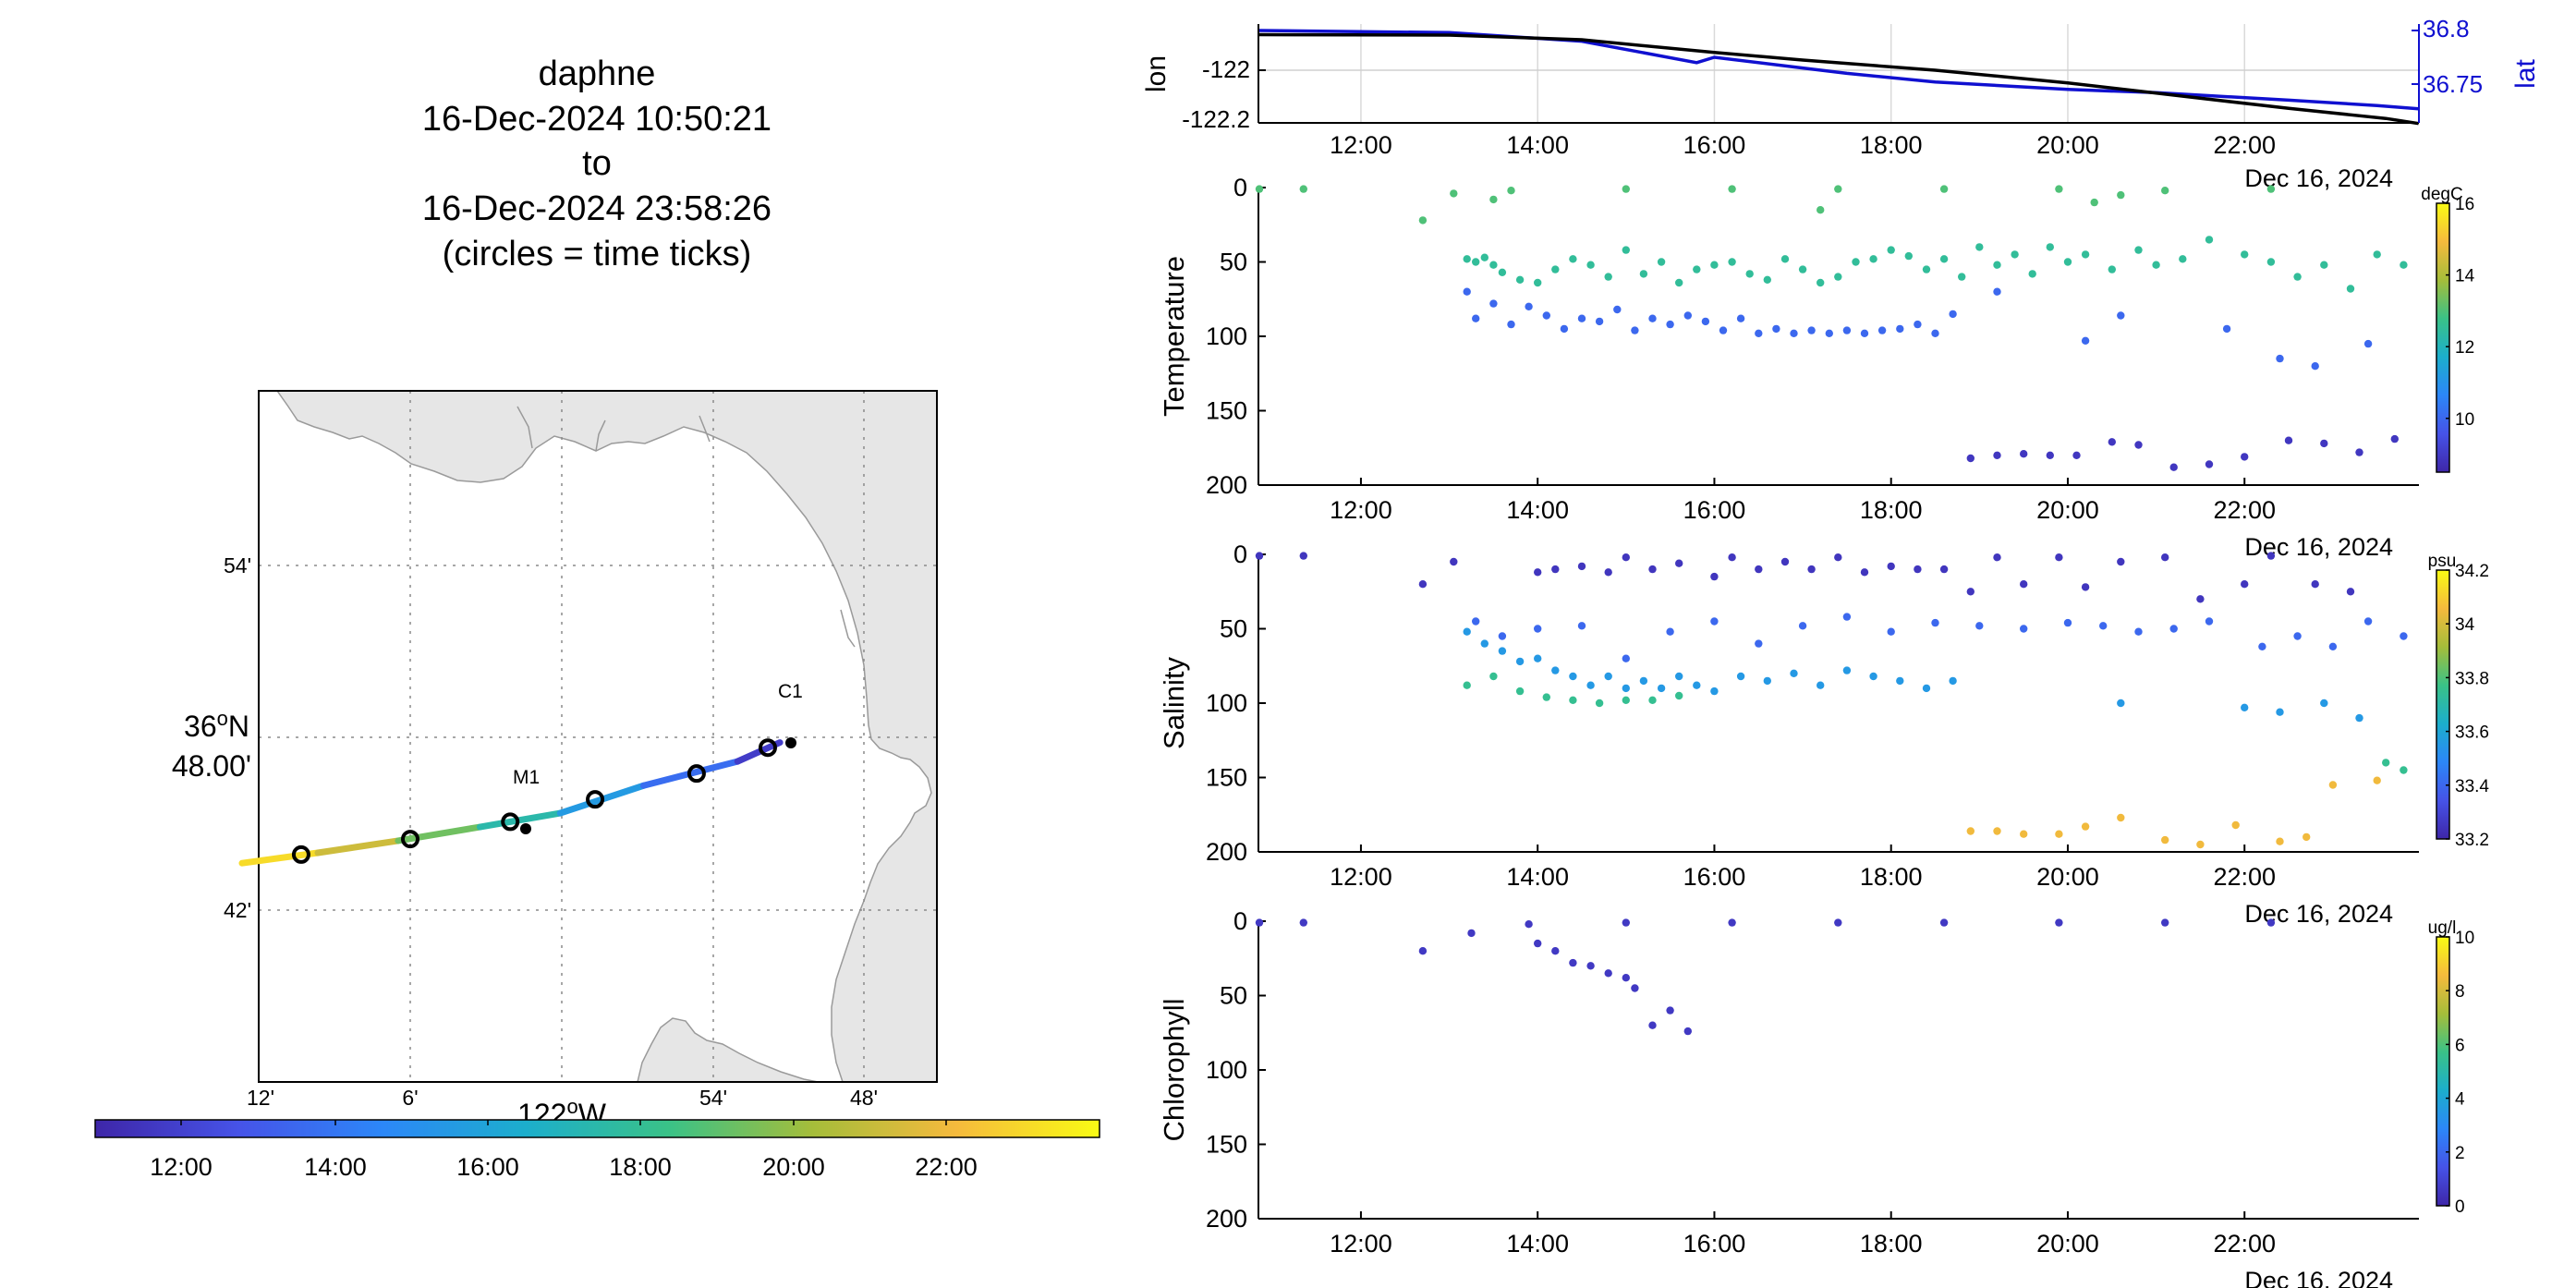 The image size is (2576, 1288). What do you see at coordinates (2525, 73) in the screenshot?
I see `pos-ylabel-right: lat` at bounding box center [2525, 73].